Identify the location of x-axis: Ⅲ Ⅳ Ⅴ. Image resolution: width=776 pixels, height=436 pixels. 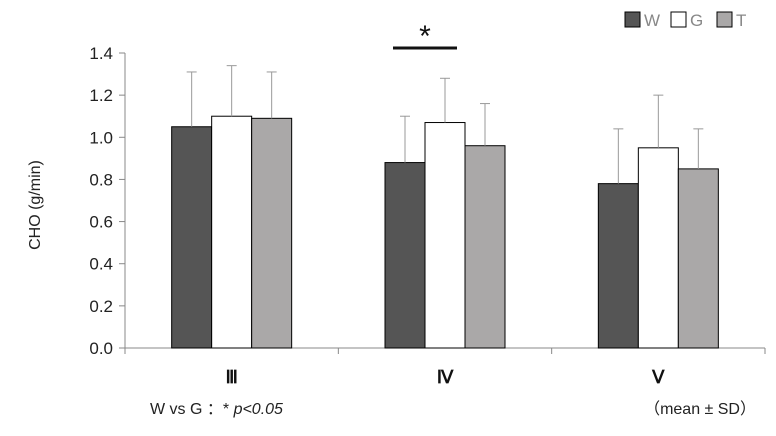
(445, 367).